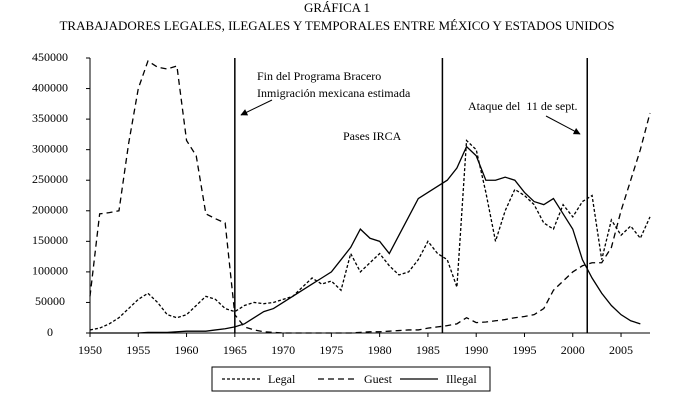 This screenshot has height=400, width=674. What do you see at coordinates (428, 350) in the screenshot?
I see `x-tick-label: 1985` at bounding box center [428, 350].